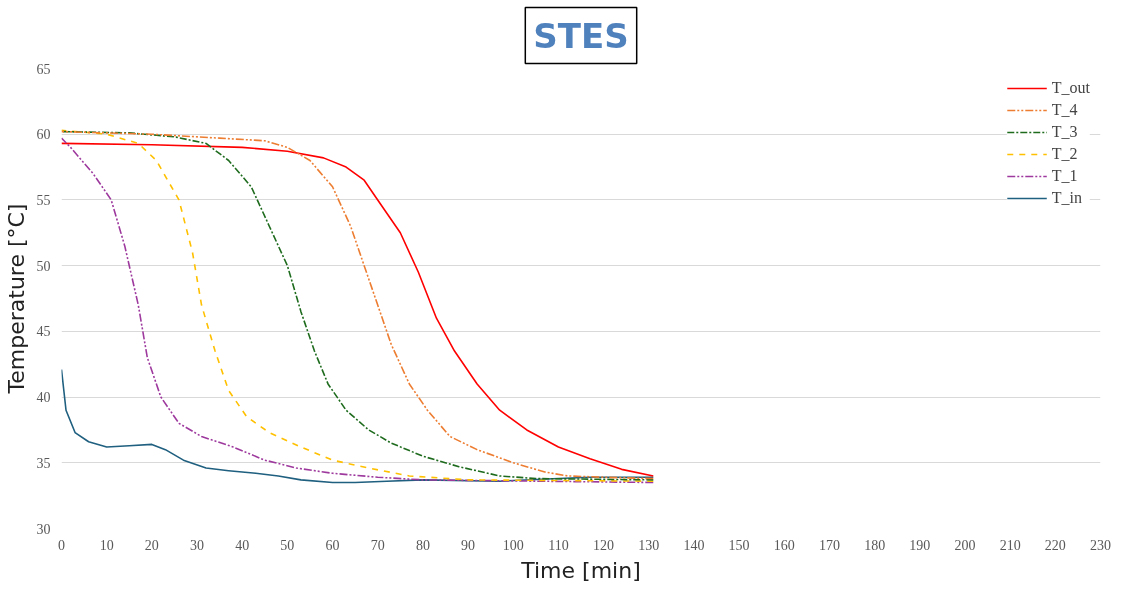  I want to click on x-tick-label: 210, so click(1010, 545).